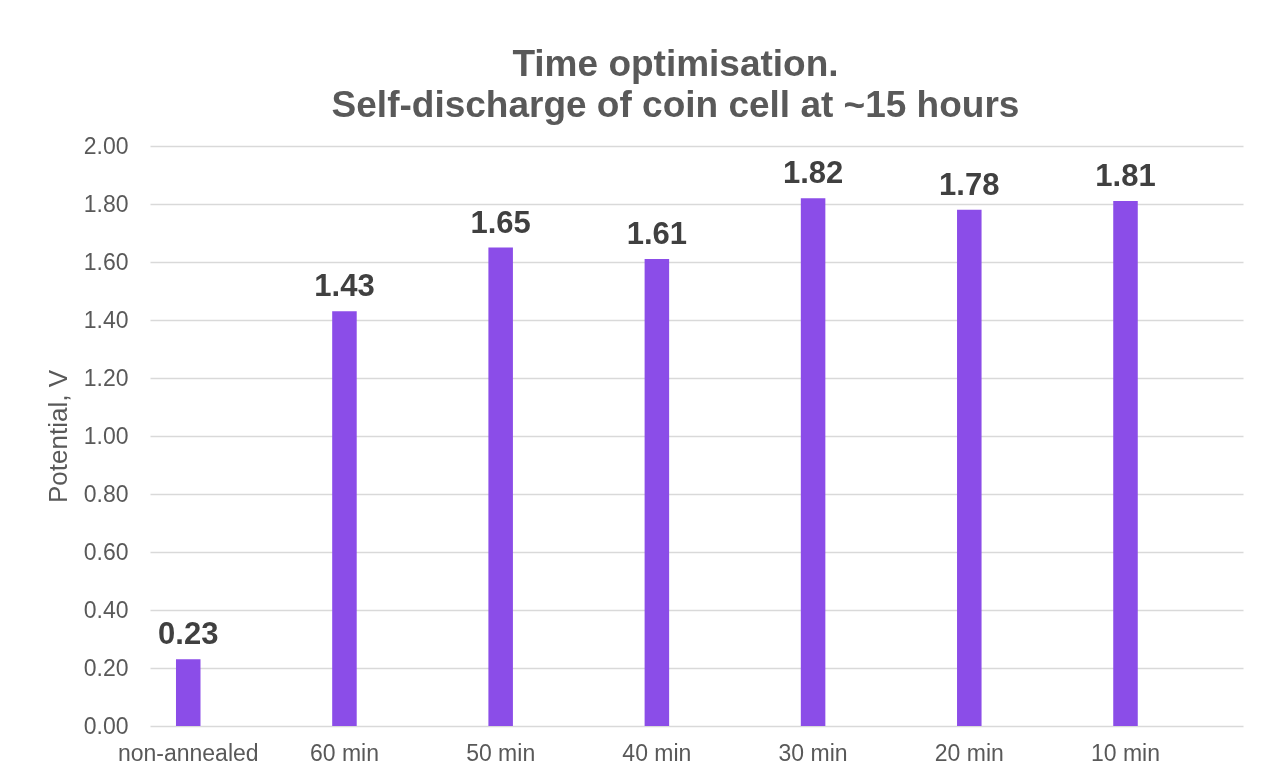 The image size is (1272, 783). Describe the element at coordinates (106, 609) in the screenshot. I see `y-tick-label: 0.40` at that location.